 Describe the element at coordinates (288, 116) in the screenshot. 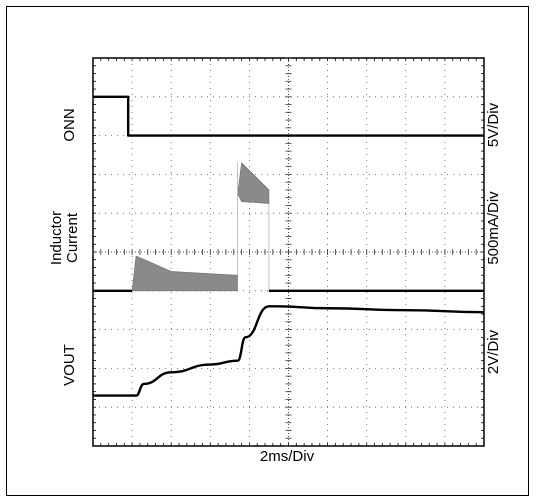

I see `onn-trace` at that location.